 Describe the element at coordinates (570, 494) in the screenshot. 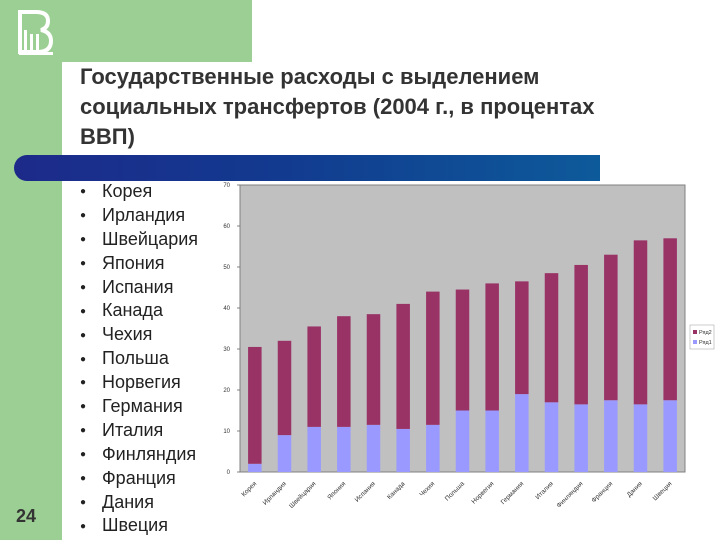

I see `x-tick-label: Финляндия` at that location.